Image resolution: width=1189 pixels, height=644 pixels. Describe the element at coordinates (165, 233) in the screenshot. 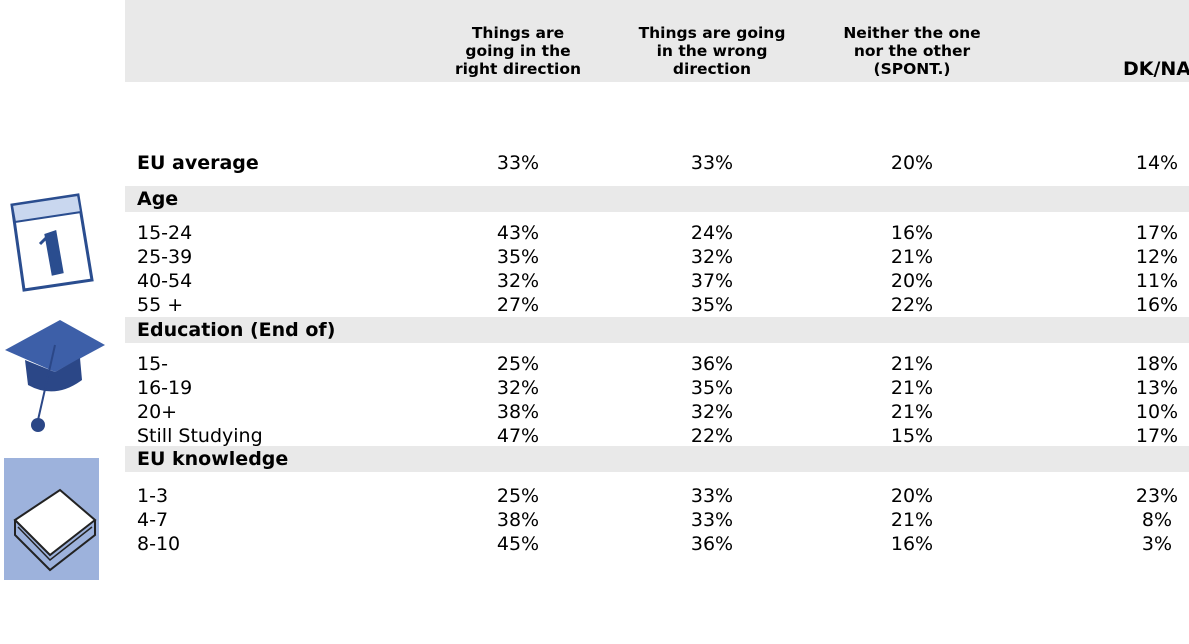

I see `row-label: 15-24` at that location.